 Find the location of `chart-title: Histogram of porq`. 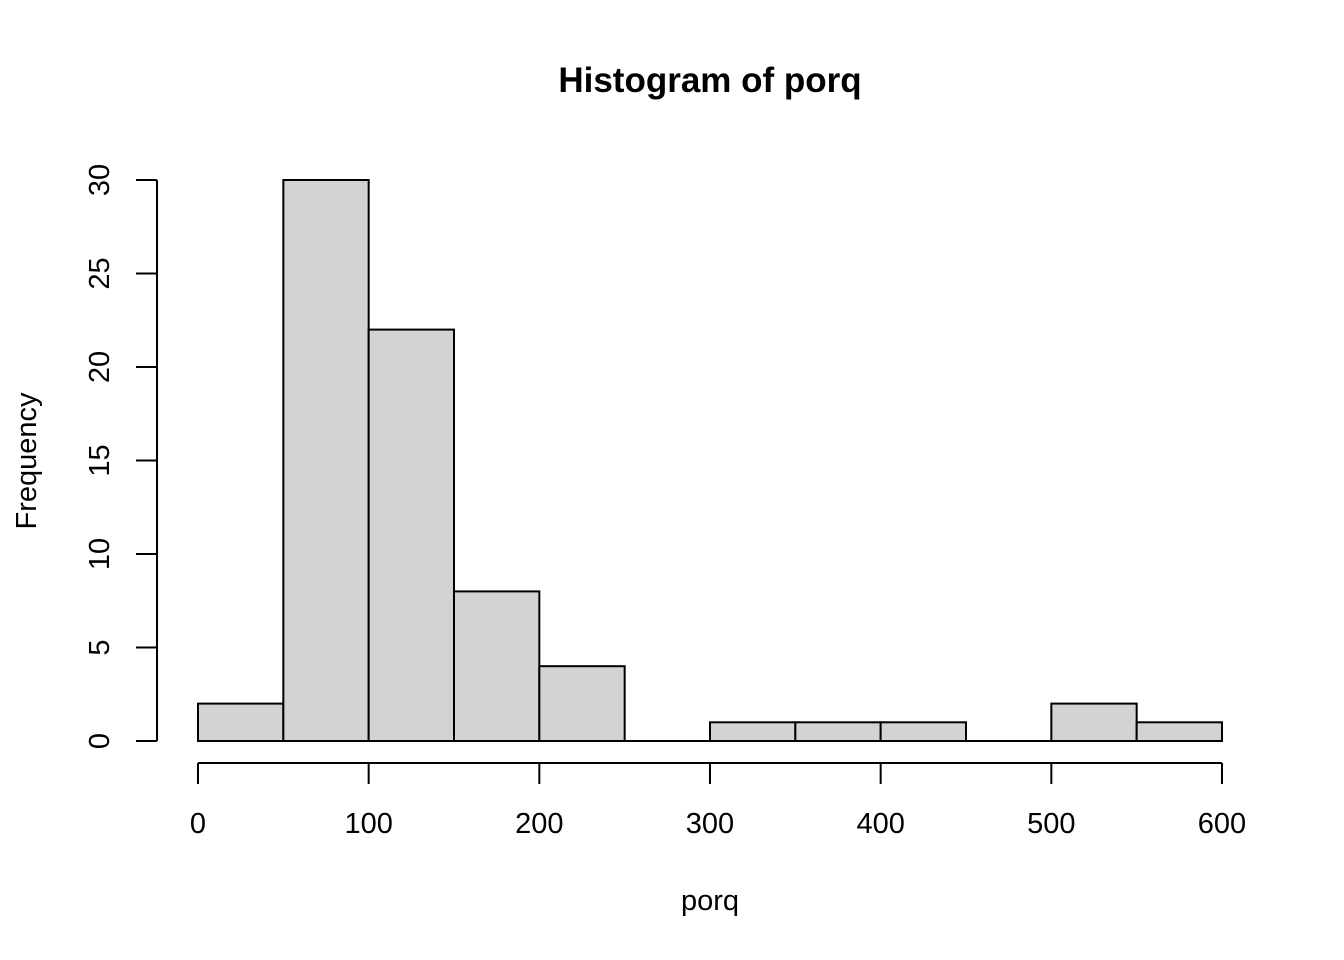

chart-title: Histogram of porq is located at coordinates (709, 80).